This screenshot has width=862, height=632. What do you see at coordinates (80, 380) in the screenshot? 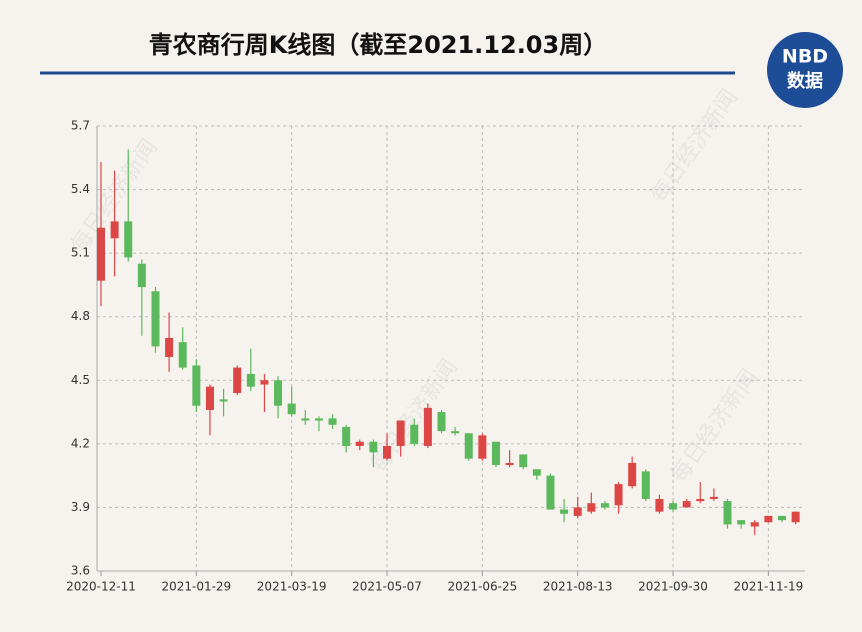
I see `y-tick-label: 4.5` at bounding box center [80, 380].